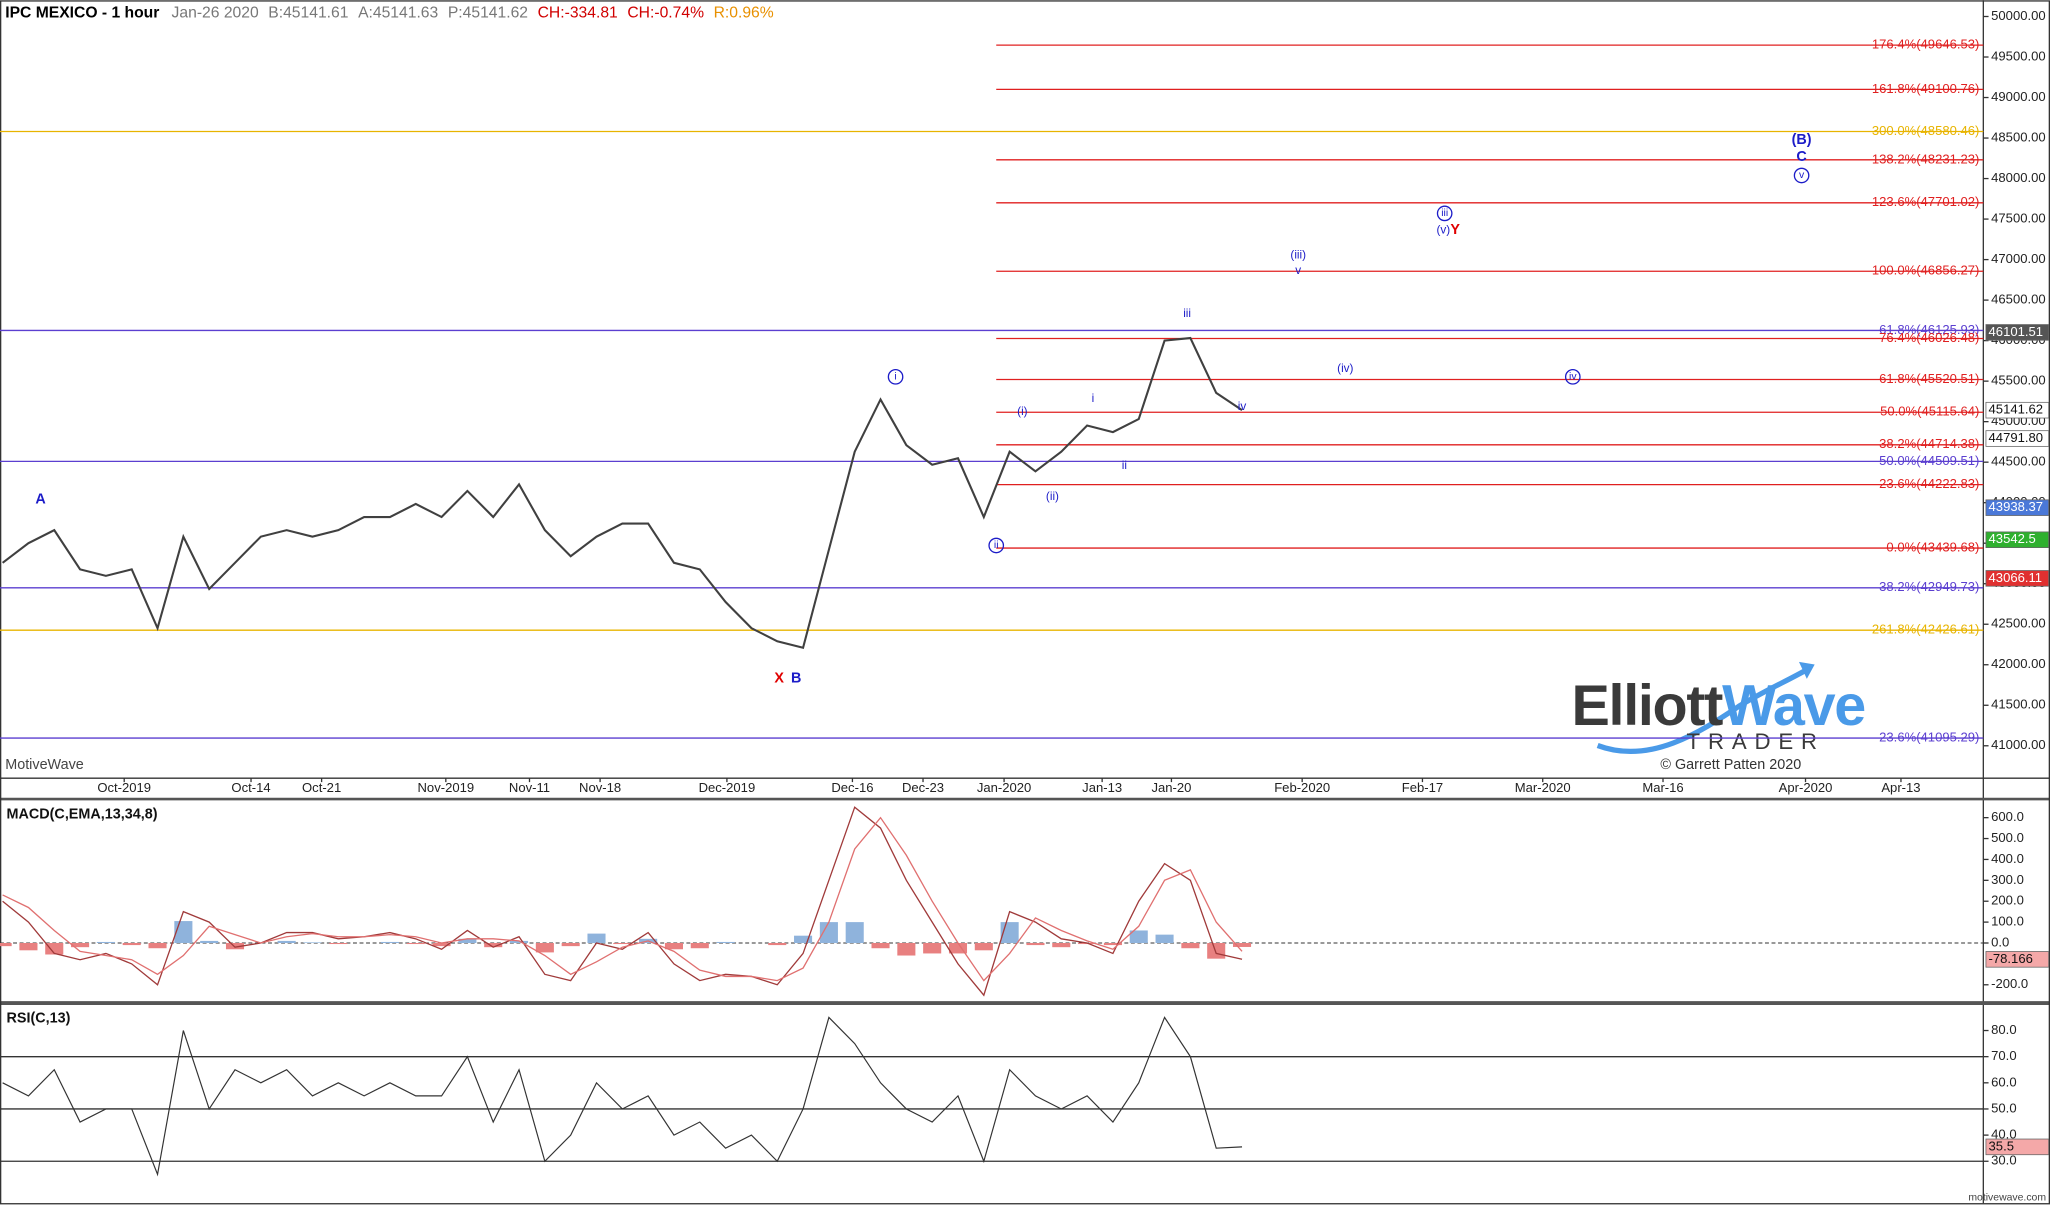 This screenshot has width=2050, height=1206. What do you see at coordinates (2018, 177) in the screenshot?
I see `y-tick-label: 48000.00` at bounding box center [2018, 177].